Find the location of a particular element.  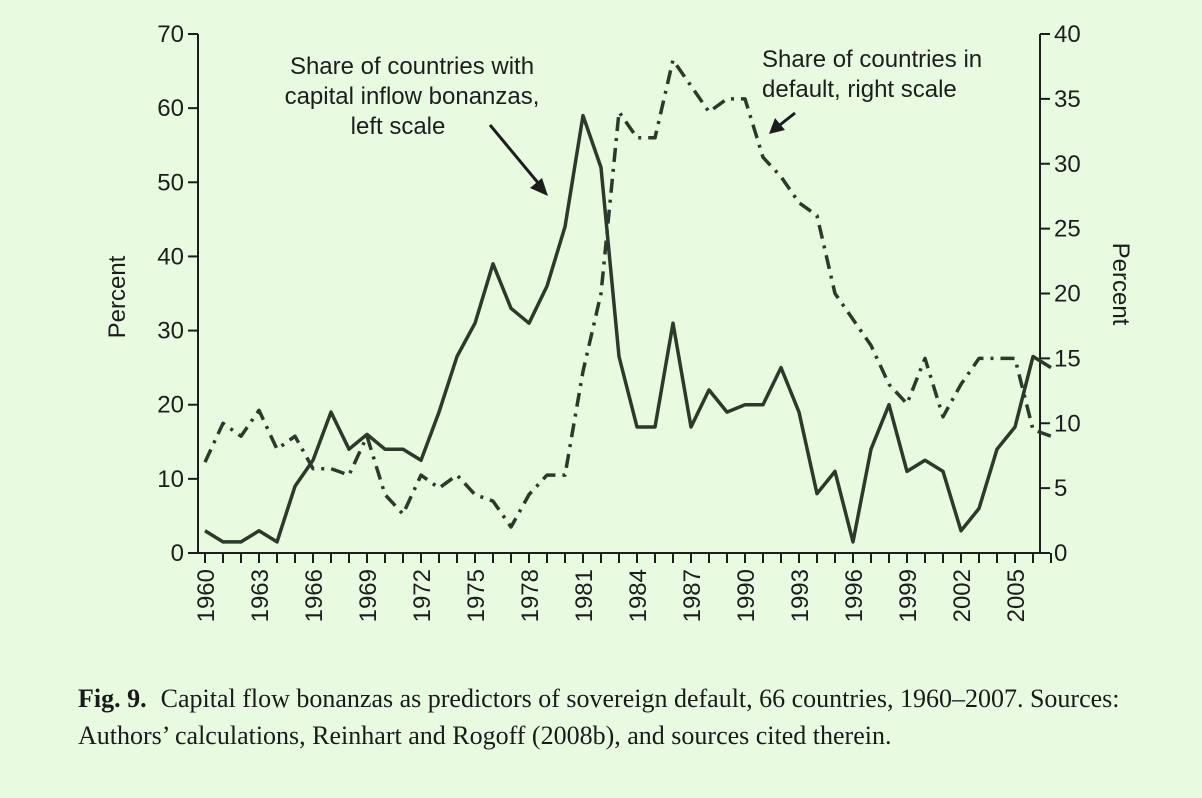

x-tick-label: 1996 is located at coordinates (854, 595).